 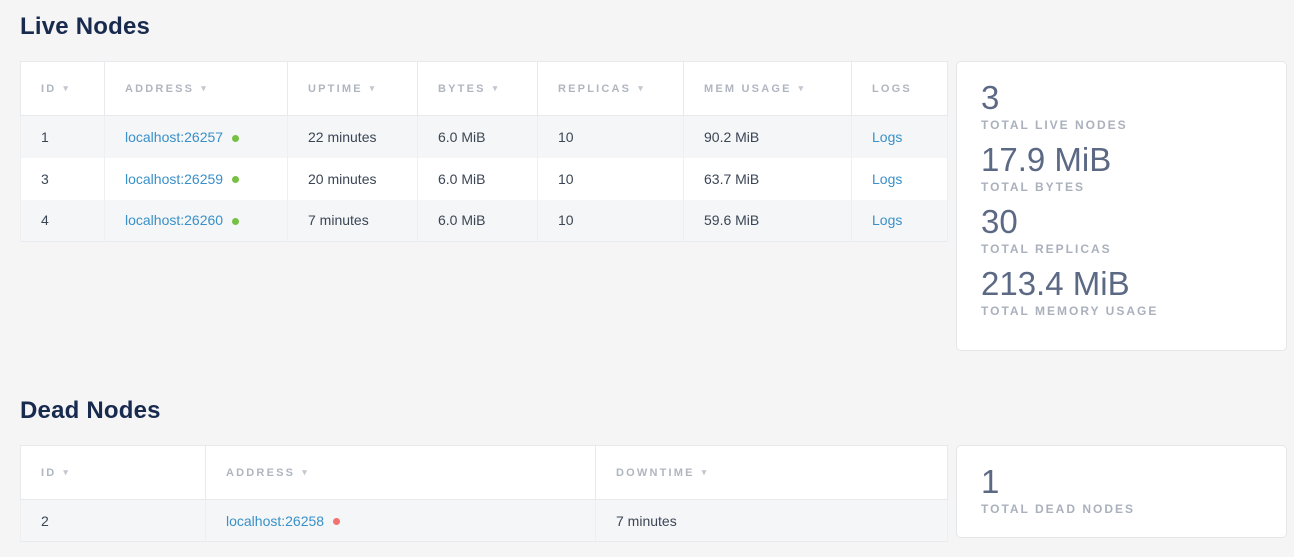 I want to click on column-header-replicas: REPLICAS ▾, so click(x=610, y=88).